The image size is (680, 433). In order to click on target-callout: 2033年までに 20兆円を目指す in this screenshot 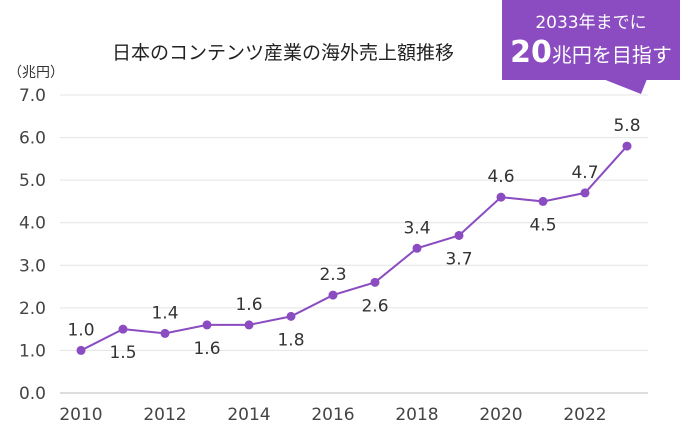, I will do `click(591, 40)`.